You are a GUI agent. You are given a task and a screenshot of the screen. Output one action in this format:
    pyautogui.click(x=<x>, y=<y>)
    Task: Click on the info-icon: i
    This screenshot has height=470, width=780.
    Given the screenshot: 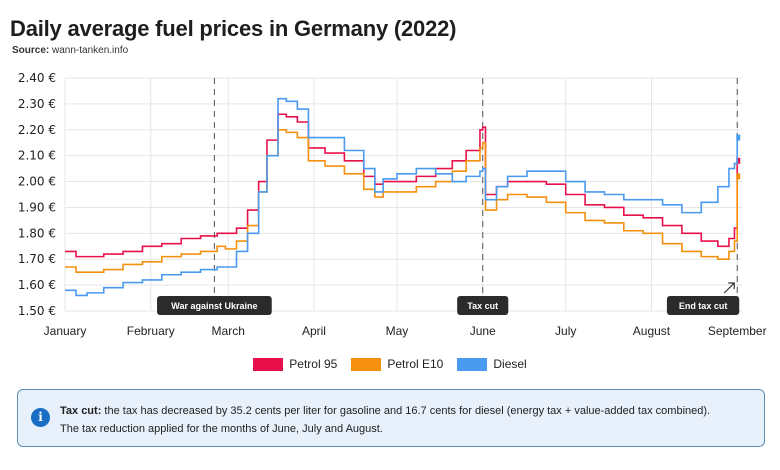 What is the action you would take?
    pyautogui.click(x=40, y=417)
    